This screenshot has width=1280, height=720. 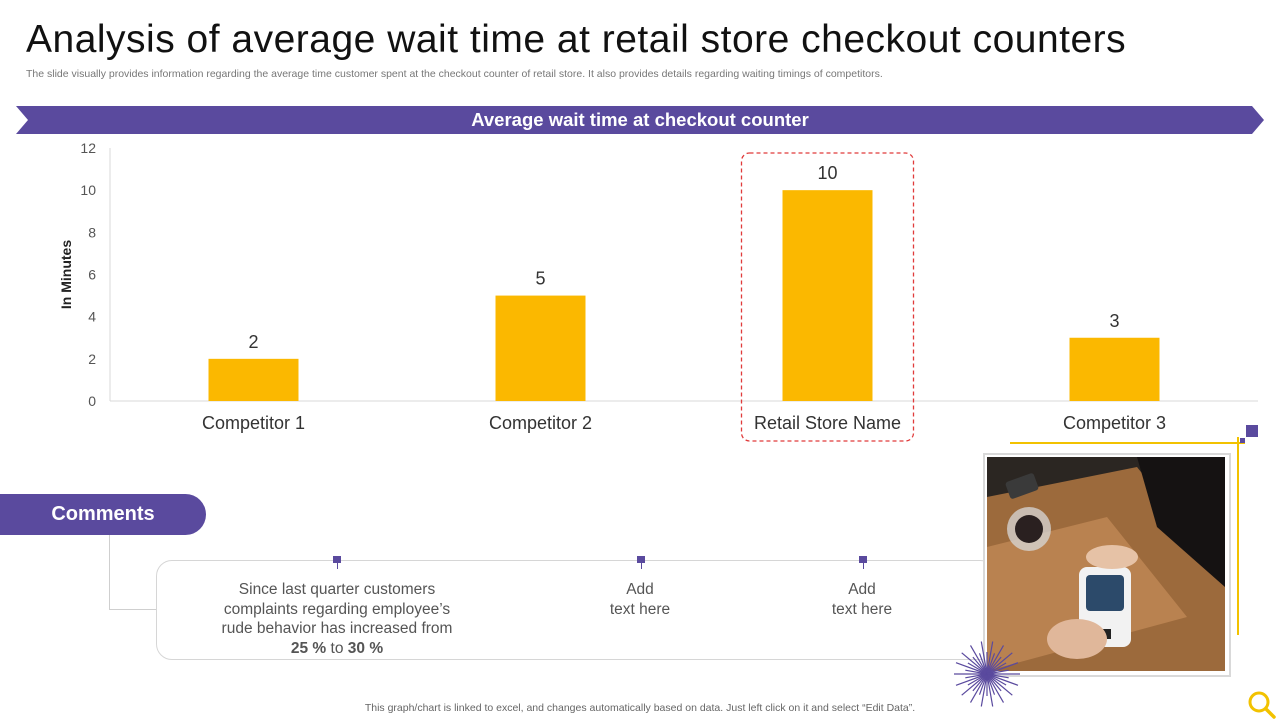 I want to click on y-tick-label: 2, so click(x=92, y=359).